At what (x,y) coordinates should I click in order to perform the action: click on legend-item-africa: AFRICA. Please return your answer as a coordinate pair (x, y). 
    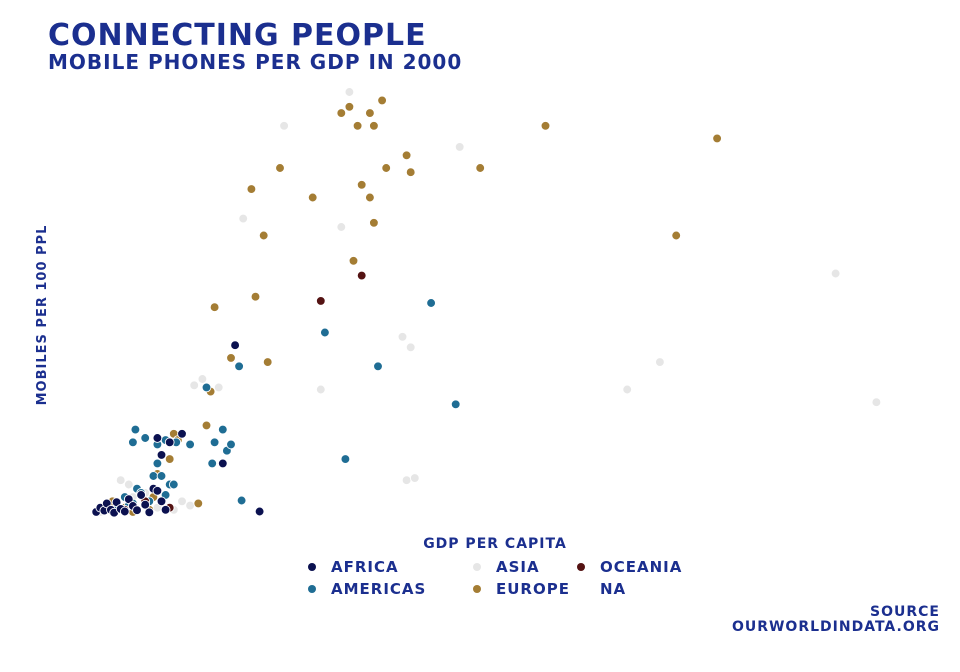
    Looking at the image, I should click on (353, 567).